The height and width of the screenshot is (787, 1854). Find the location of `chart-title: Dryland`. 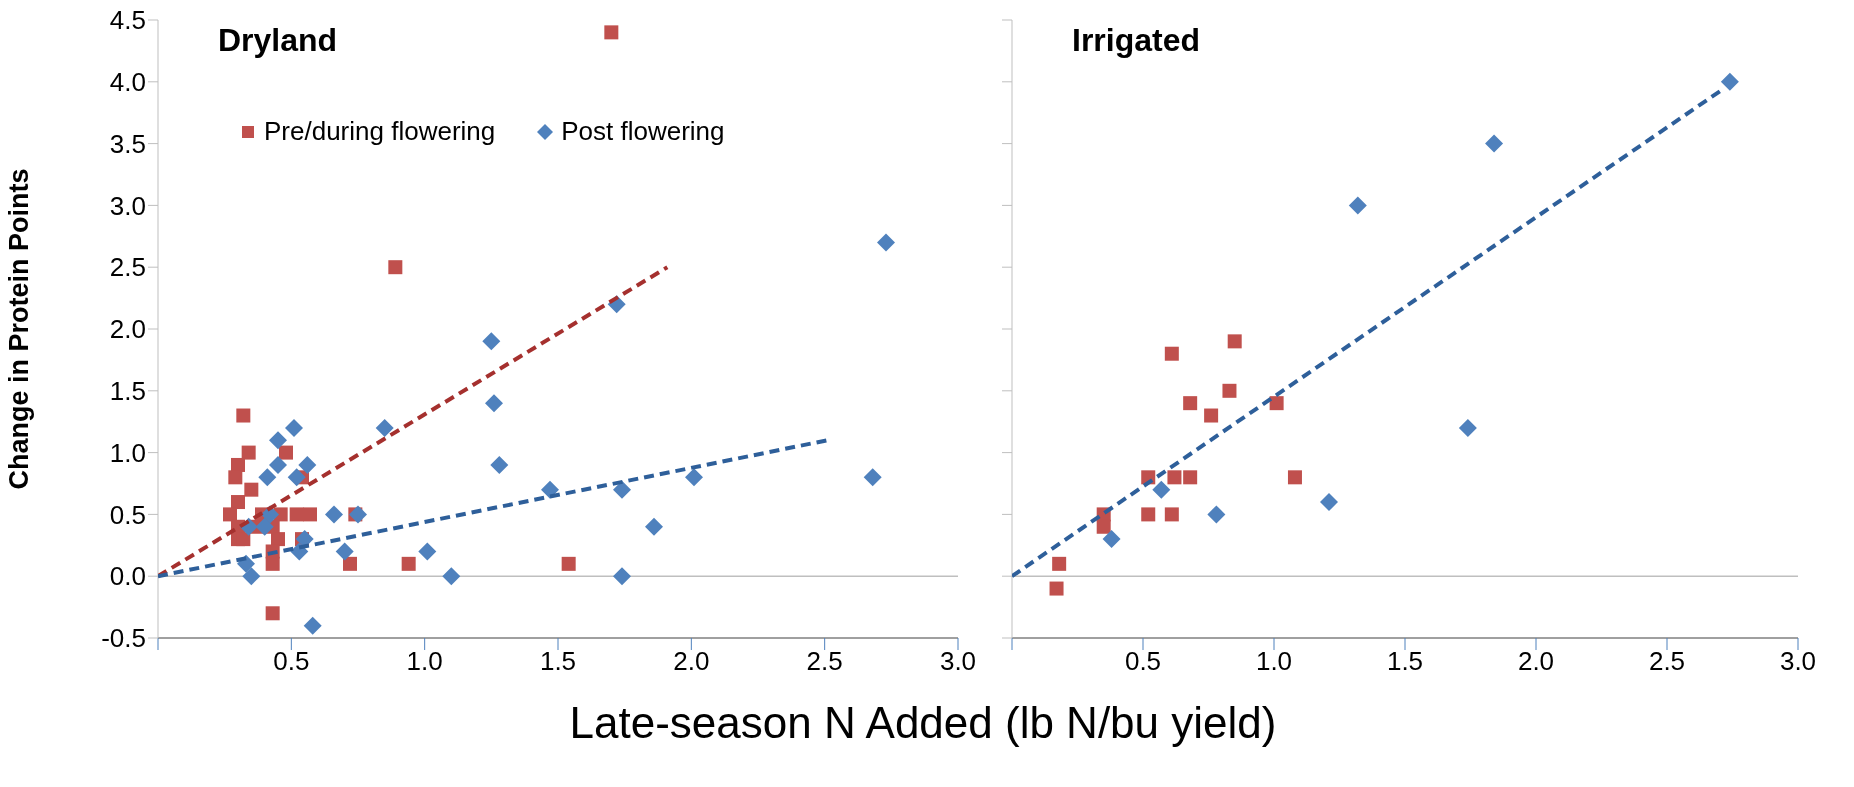

chart-title: Dryland is located at coordinates (278, 40).